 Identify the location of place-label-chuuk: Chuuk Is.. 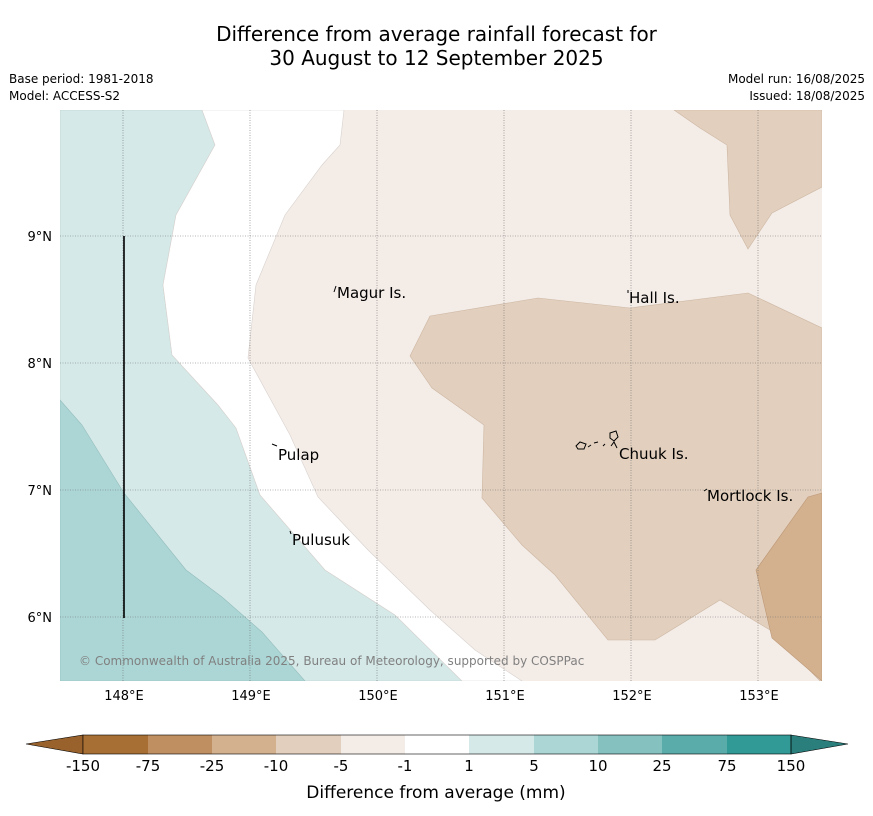
(653, 454).